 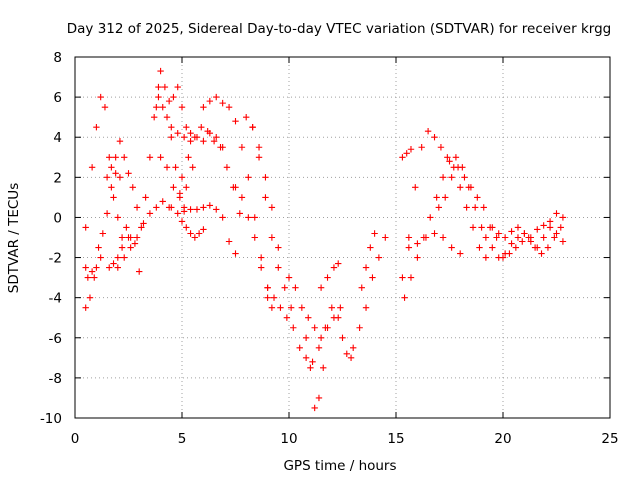 What do you see at coordinates (176, 177) in the screenshot?
I see `series-sat-i` at bounding box center [176, 177].